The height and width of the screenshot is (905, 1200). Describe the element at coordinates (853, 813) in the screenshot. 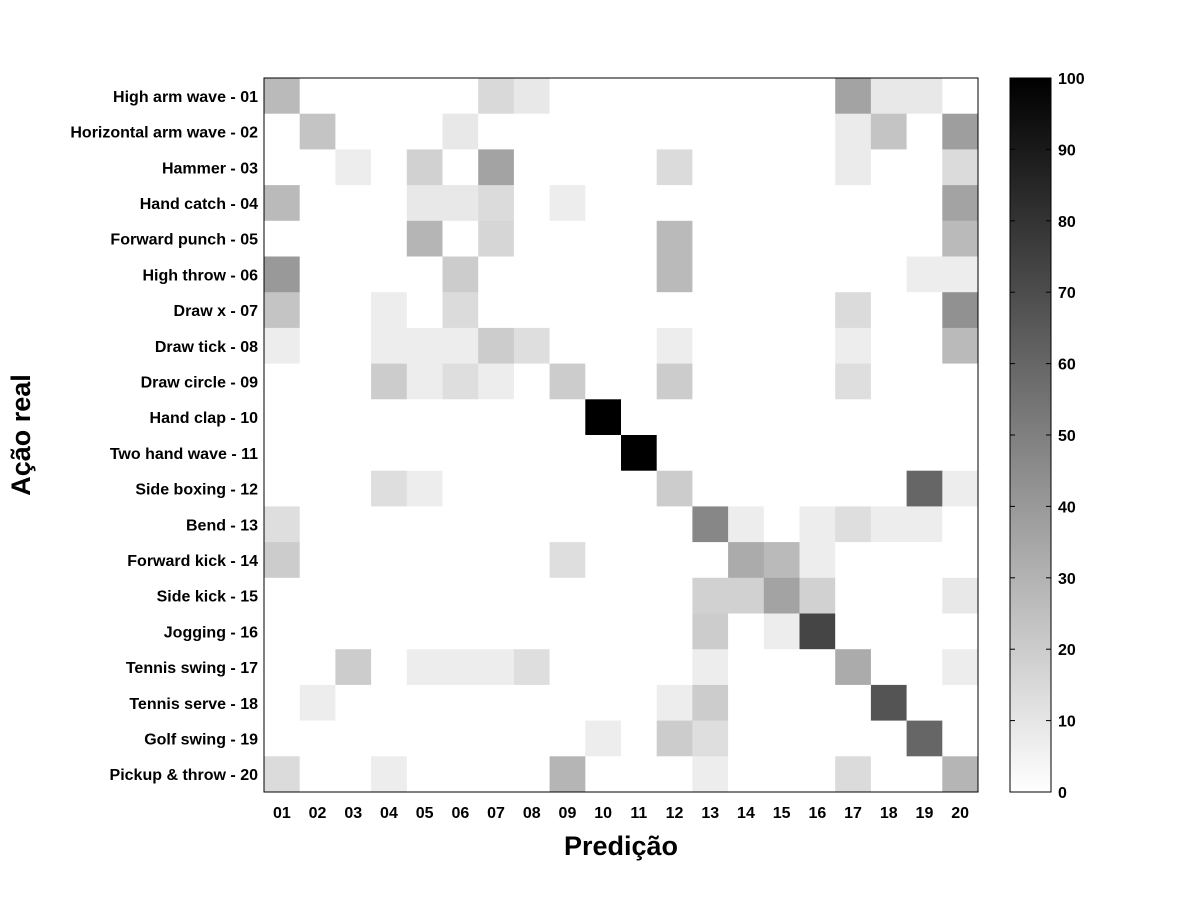

I see `x-tick-label: 17` at that location.